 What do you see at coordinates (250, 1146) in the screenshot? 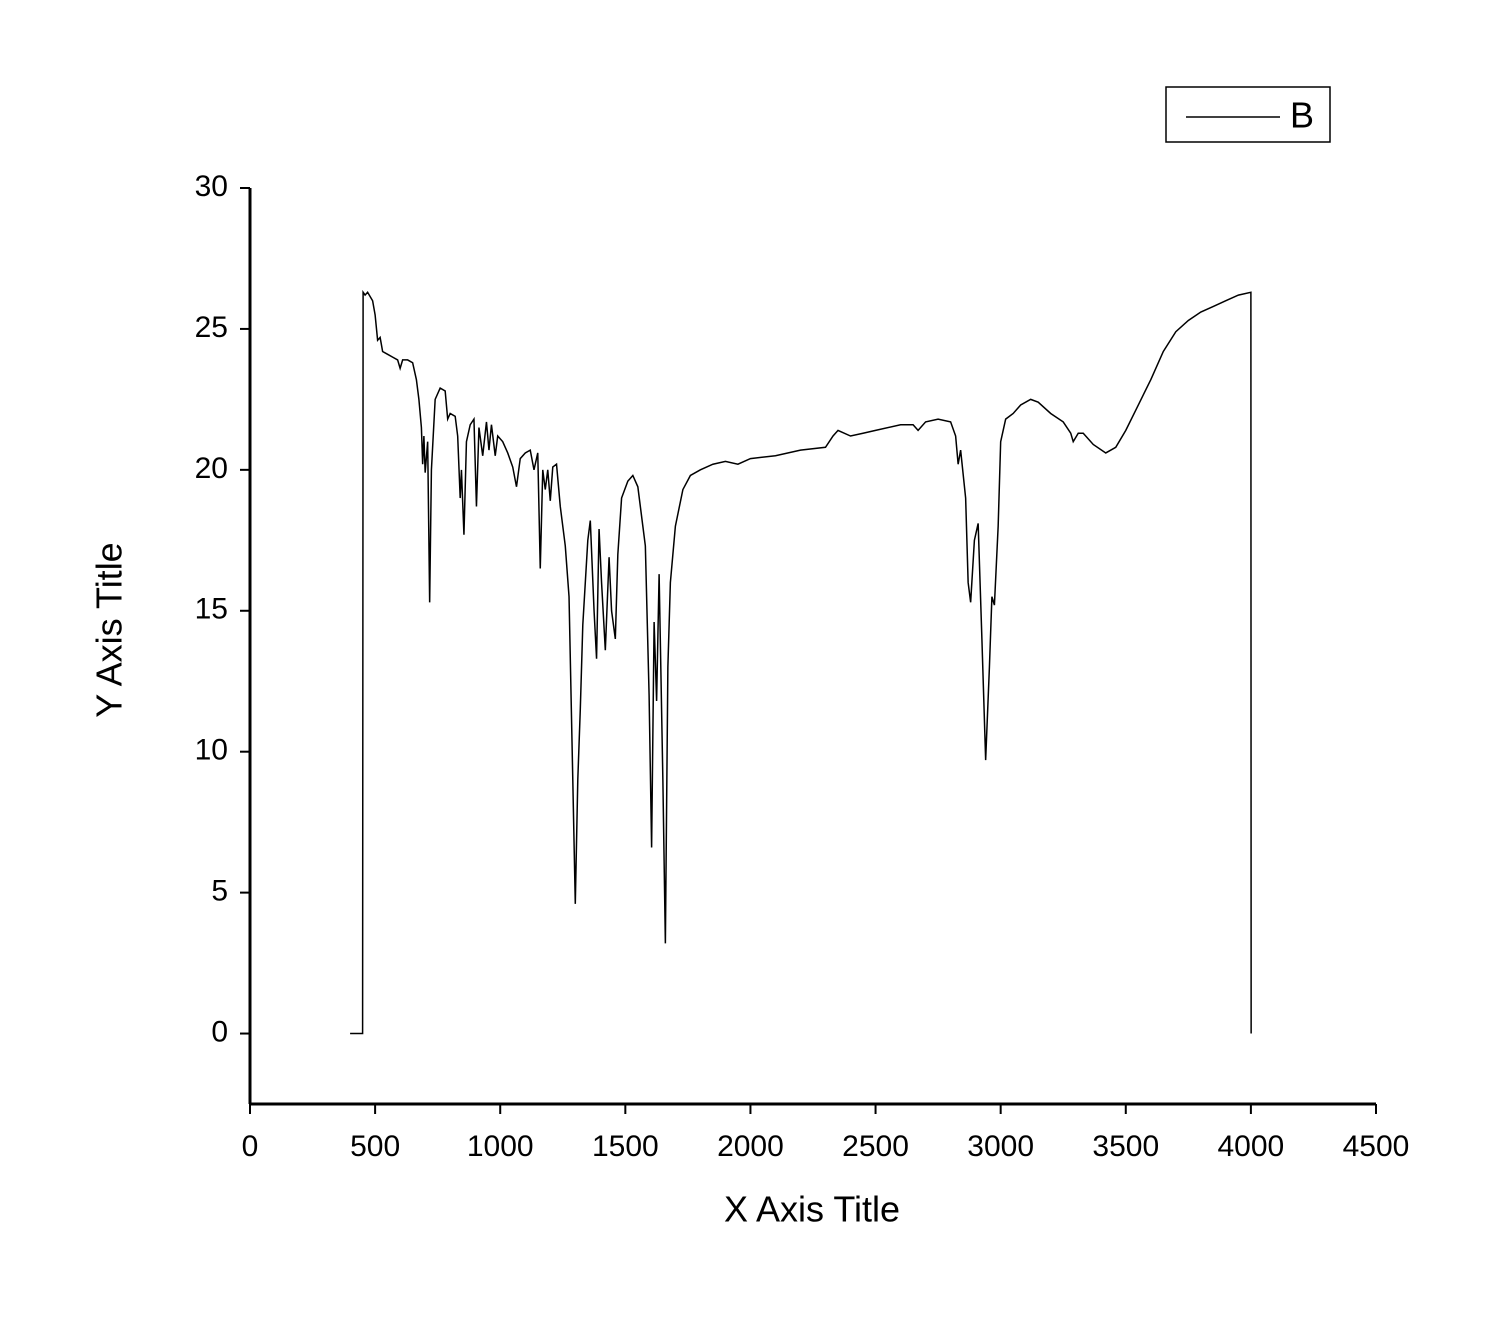
I see `x-tick-label: 0` at bounding box center [250, 1146].